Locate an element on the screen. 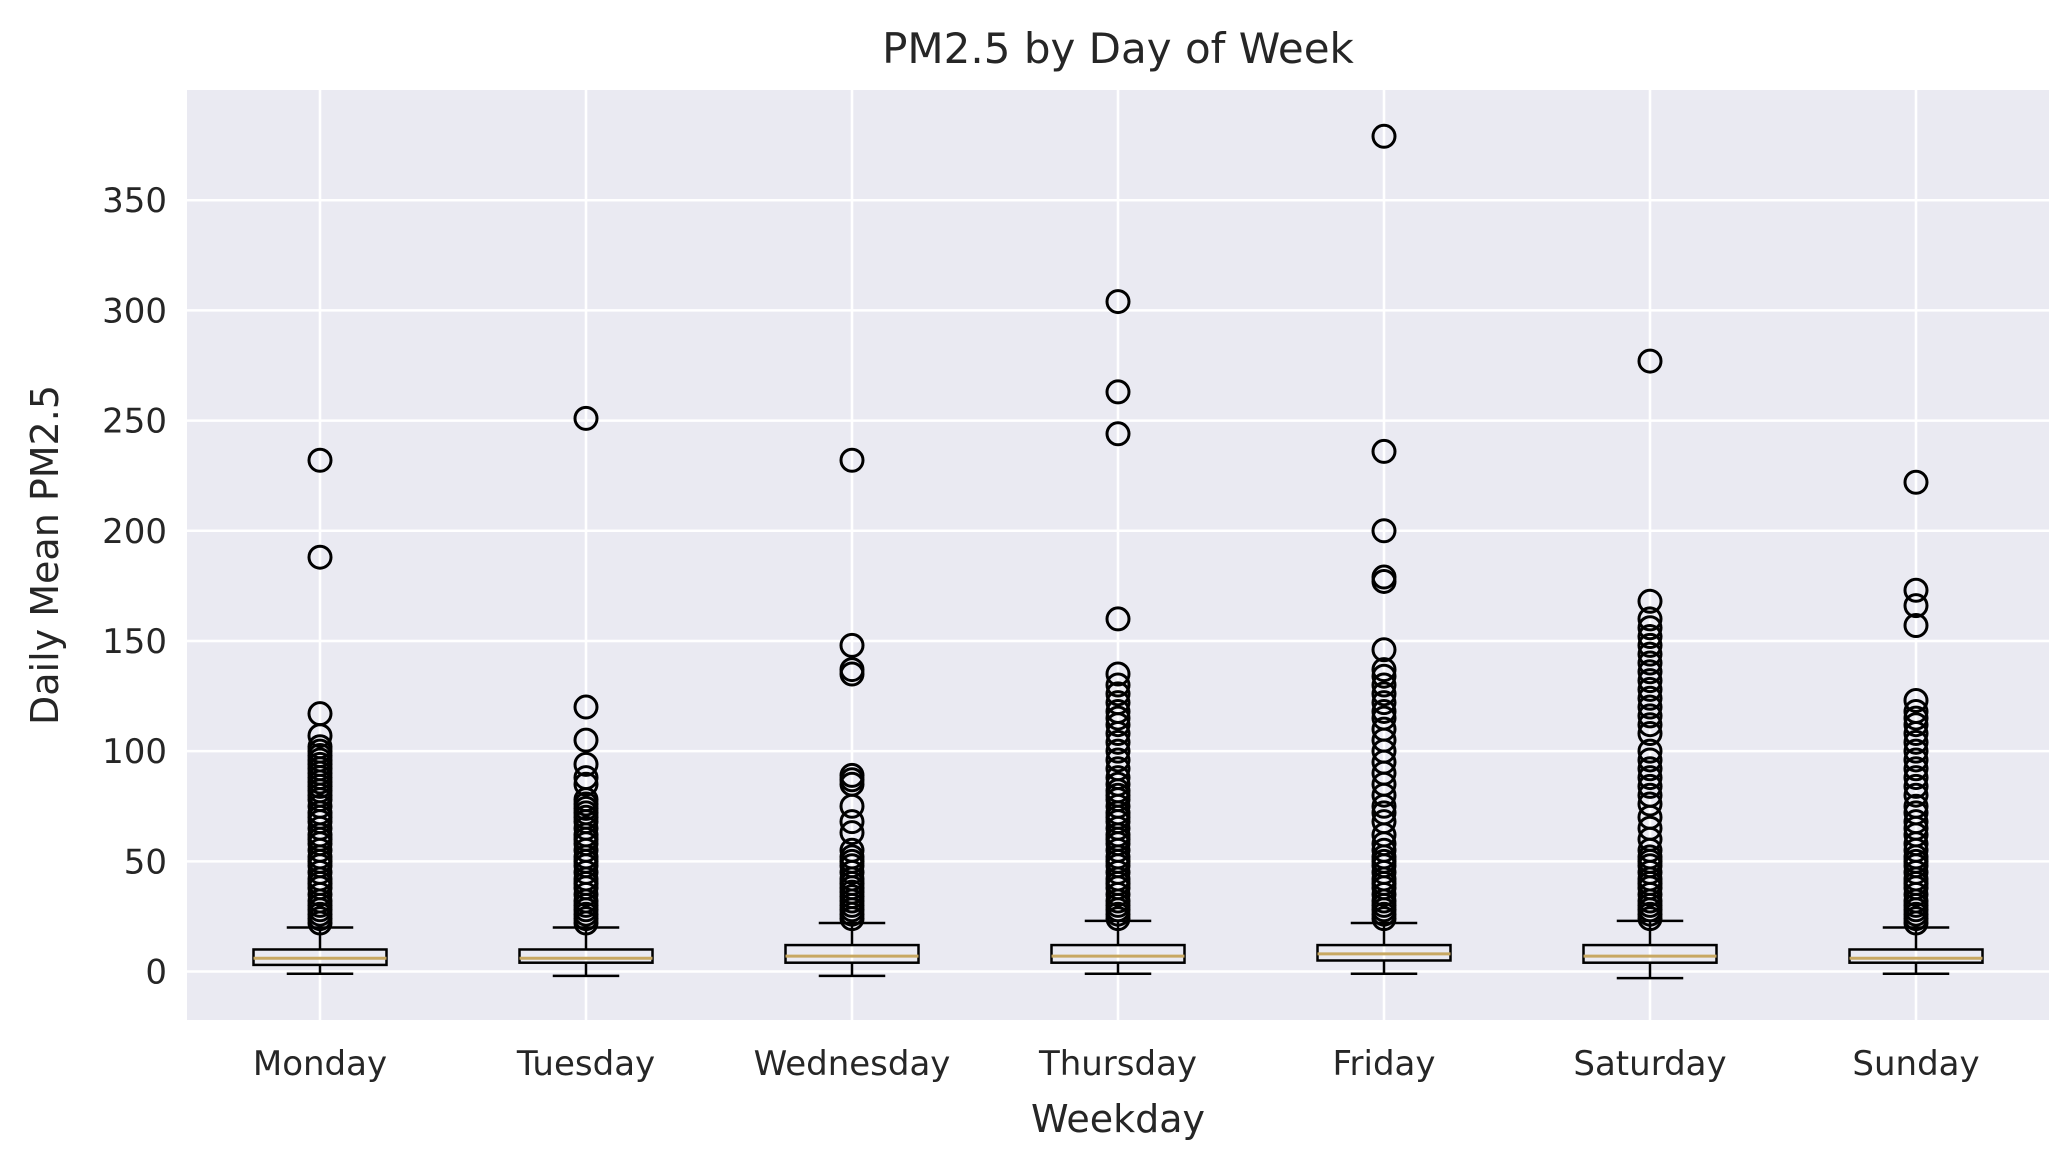 The image size is (2069, 1171). box-wednesday is located at coordinates (852, 712).